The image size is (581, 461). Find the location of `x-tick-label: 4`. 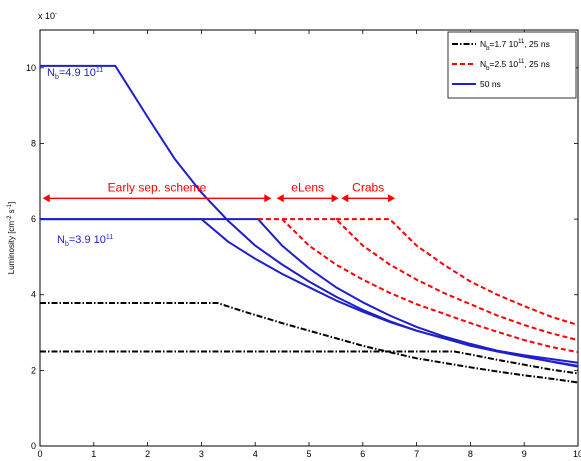

x-tick-label: 4 is located at coordinates (255, 454).